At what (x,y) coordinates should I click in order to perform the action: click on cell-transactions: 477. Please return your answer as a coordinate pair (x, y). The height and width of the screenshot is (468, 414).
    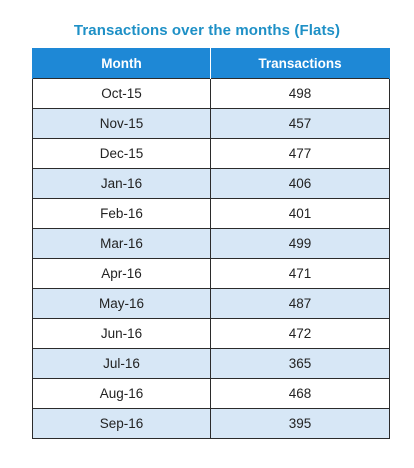
    Looking at the image, I should click on (300, 153).